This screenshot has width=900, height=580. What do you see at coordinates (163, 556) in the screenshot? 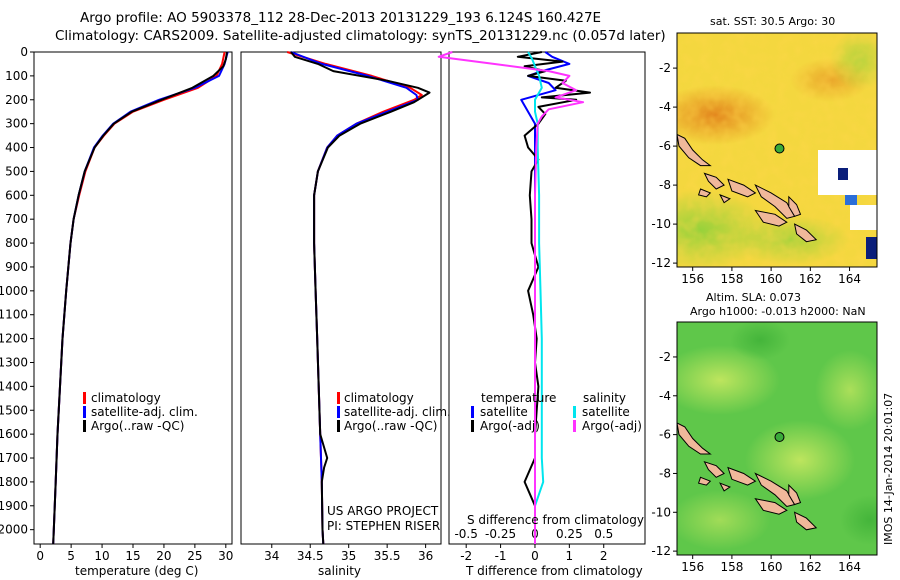
I see `x-tick-label: 20` at bounding box center [163, 556].